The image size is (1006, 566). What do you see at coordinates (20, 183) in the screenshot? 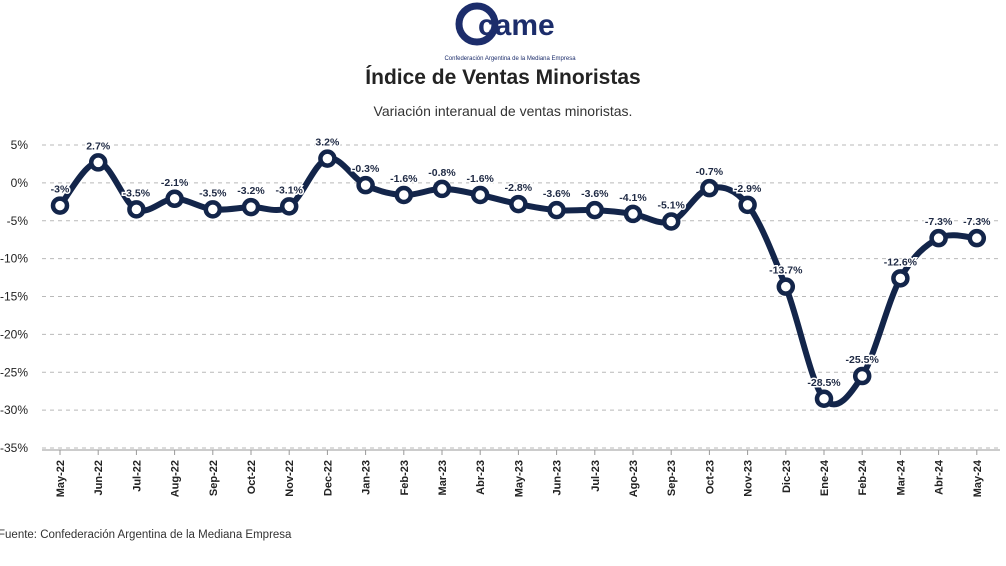
I see `y-tick-label: 0%` at bounding box center [20, 183].